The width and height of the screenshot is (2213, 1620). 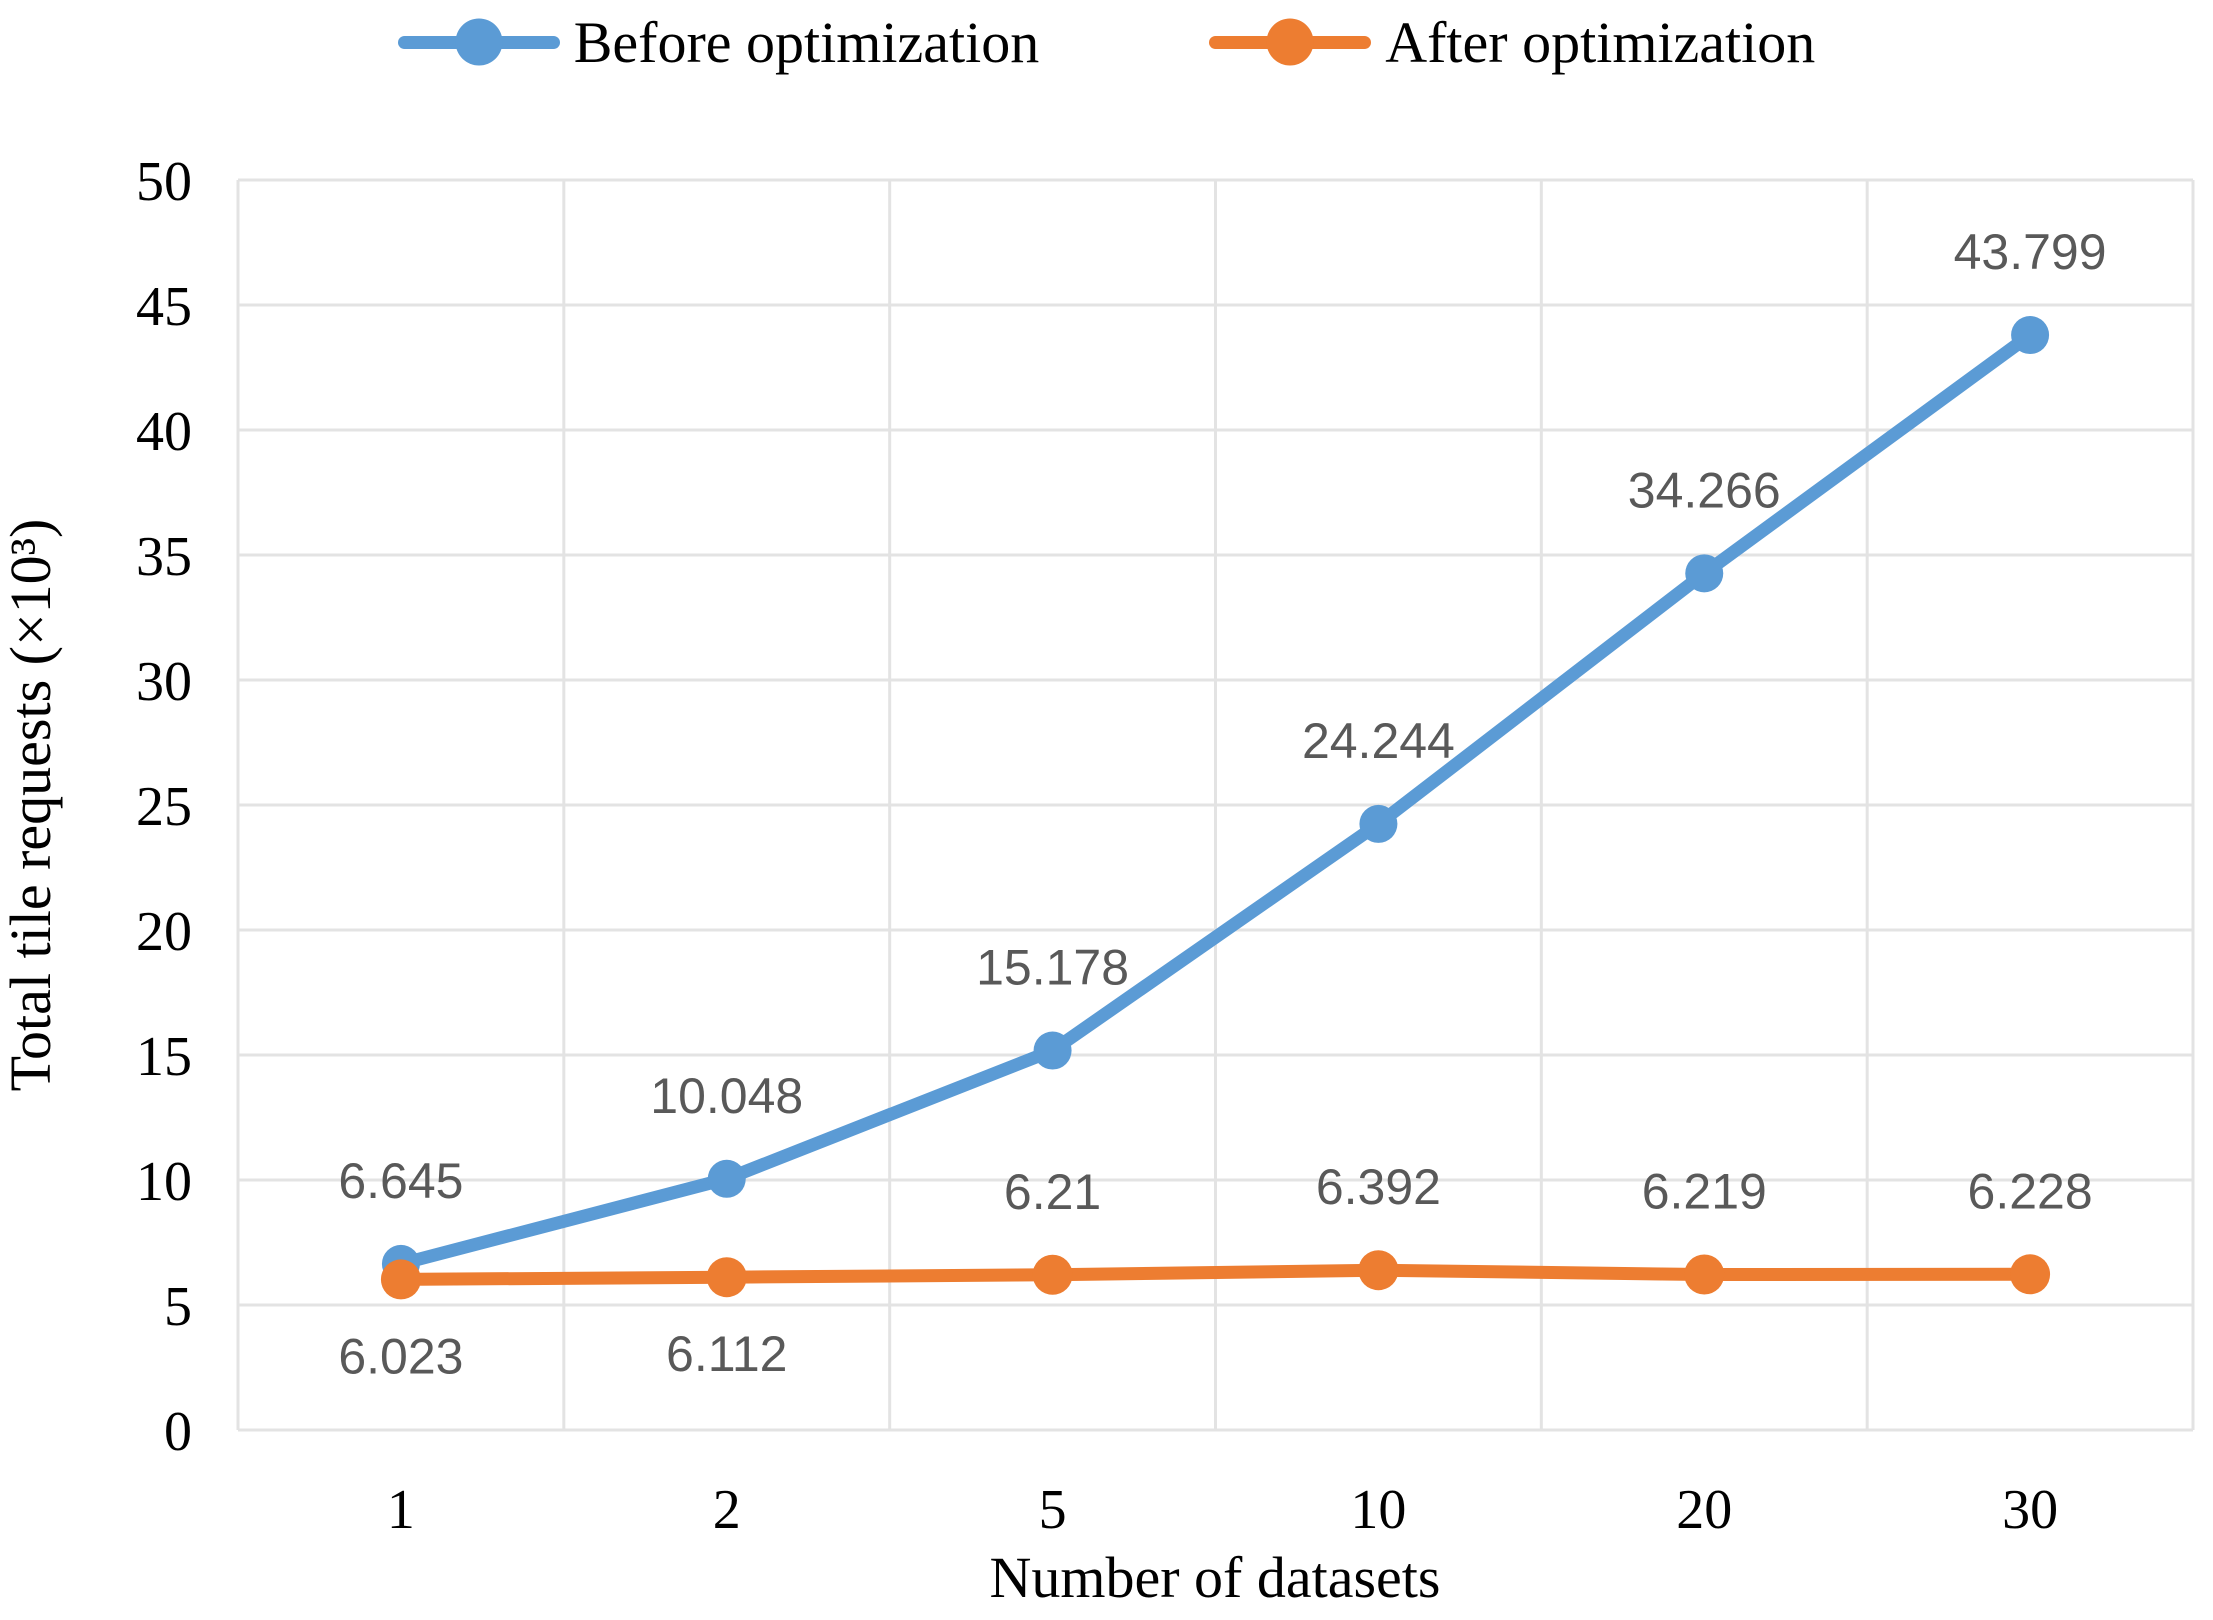 What do you see at coordinates (400, 1181) in the screenshot?
I see `data-point-label: 6.645` at bounding box center [400, 1181].